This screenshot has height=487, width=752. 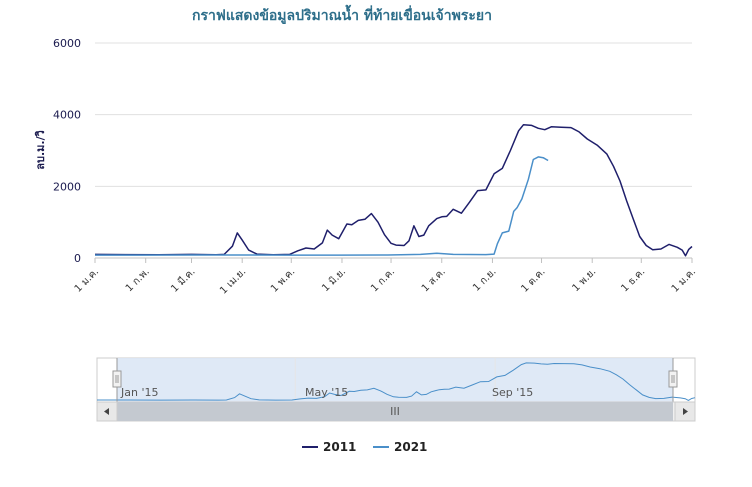 I want to click on x-tick-label: 1 เม.ย., so click(x=233, y=281).